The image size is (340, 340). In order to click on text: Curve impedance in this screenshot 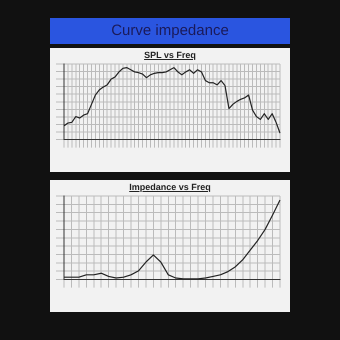, I will do `click(170, 31)`.